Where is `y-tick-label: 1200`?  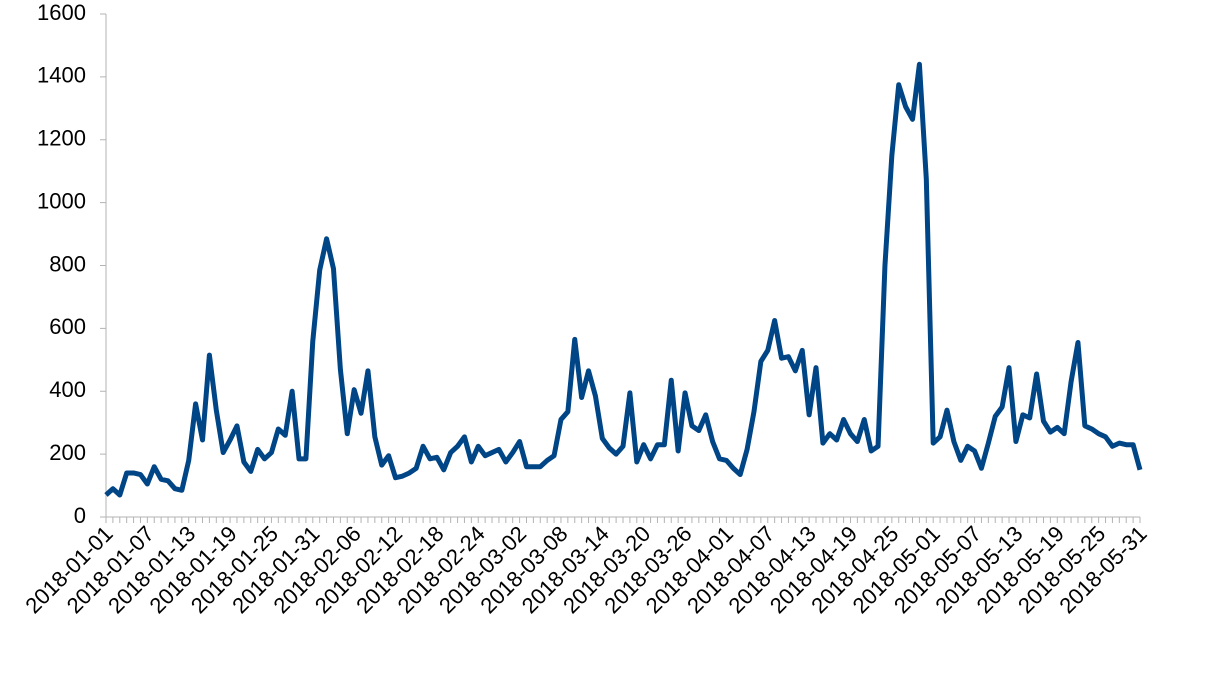 y-tick-label: 1200 is located at coordinates (61, 138).